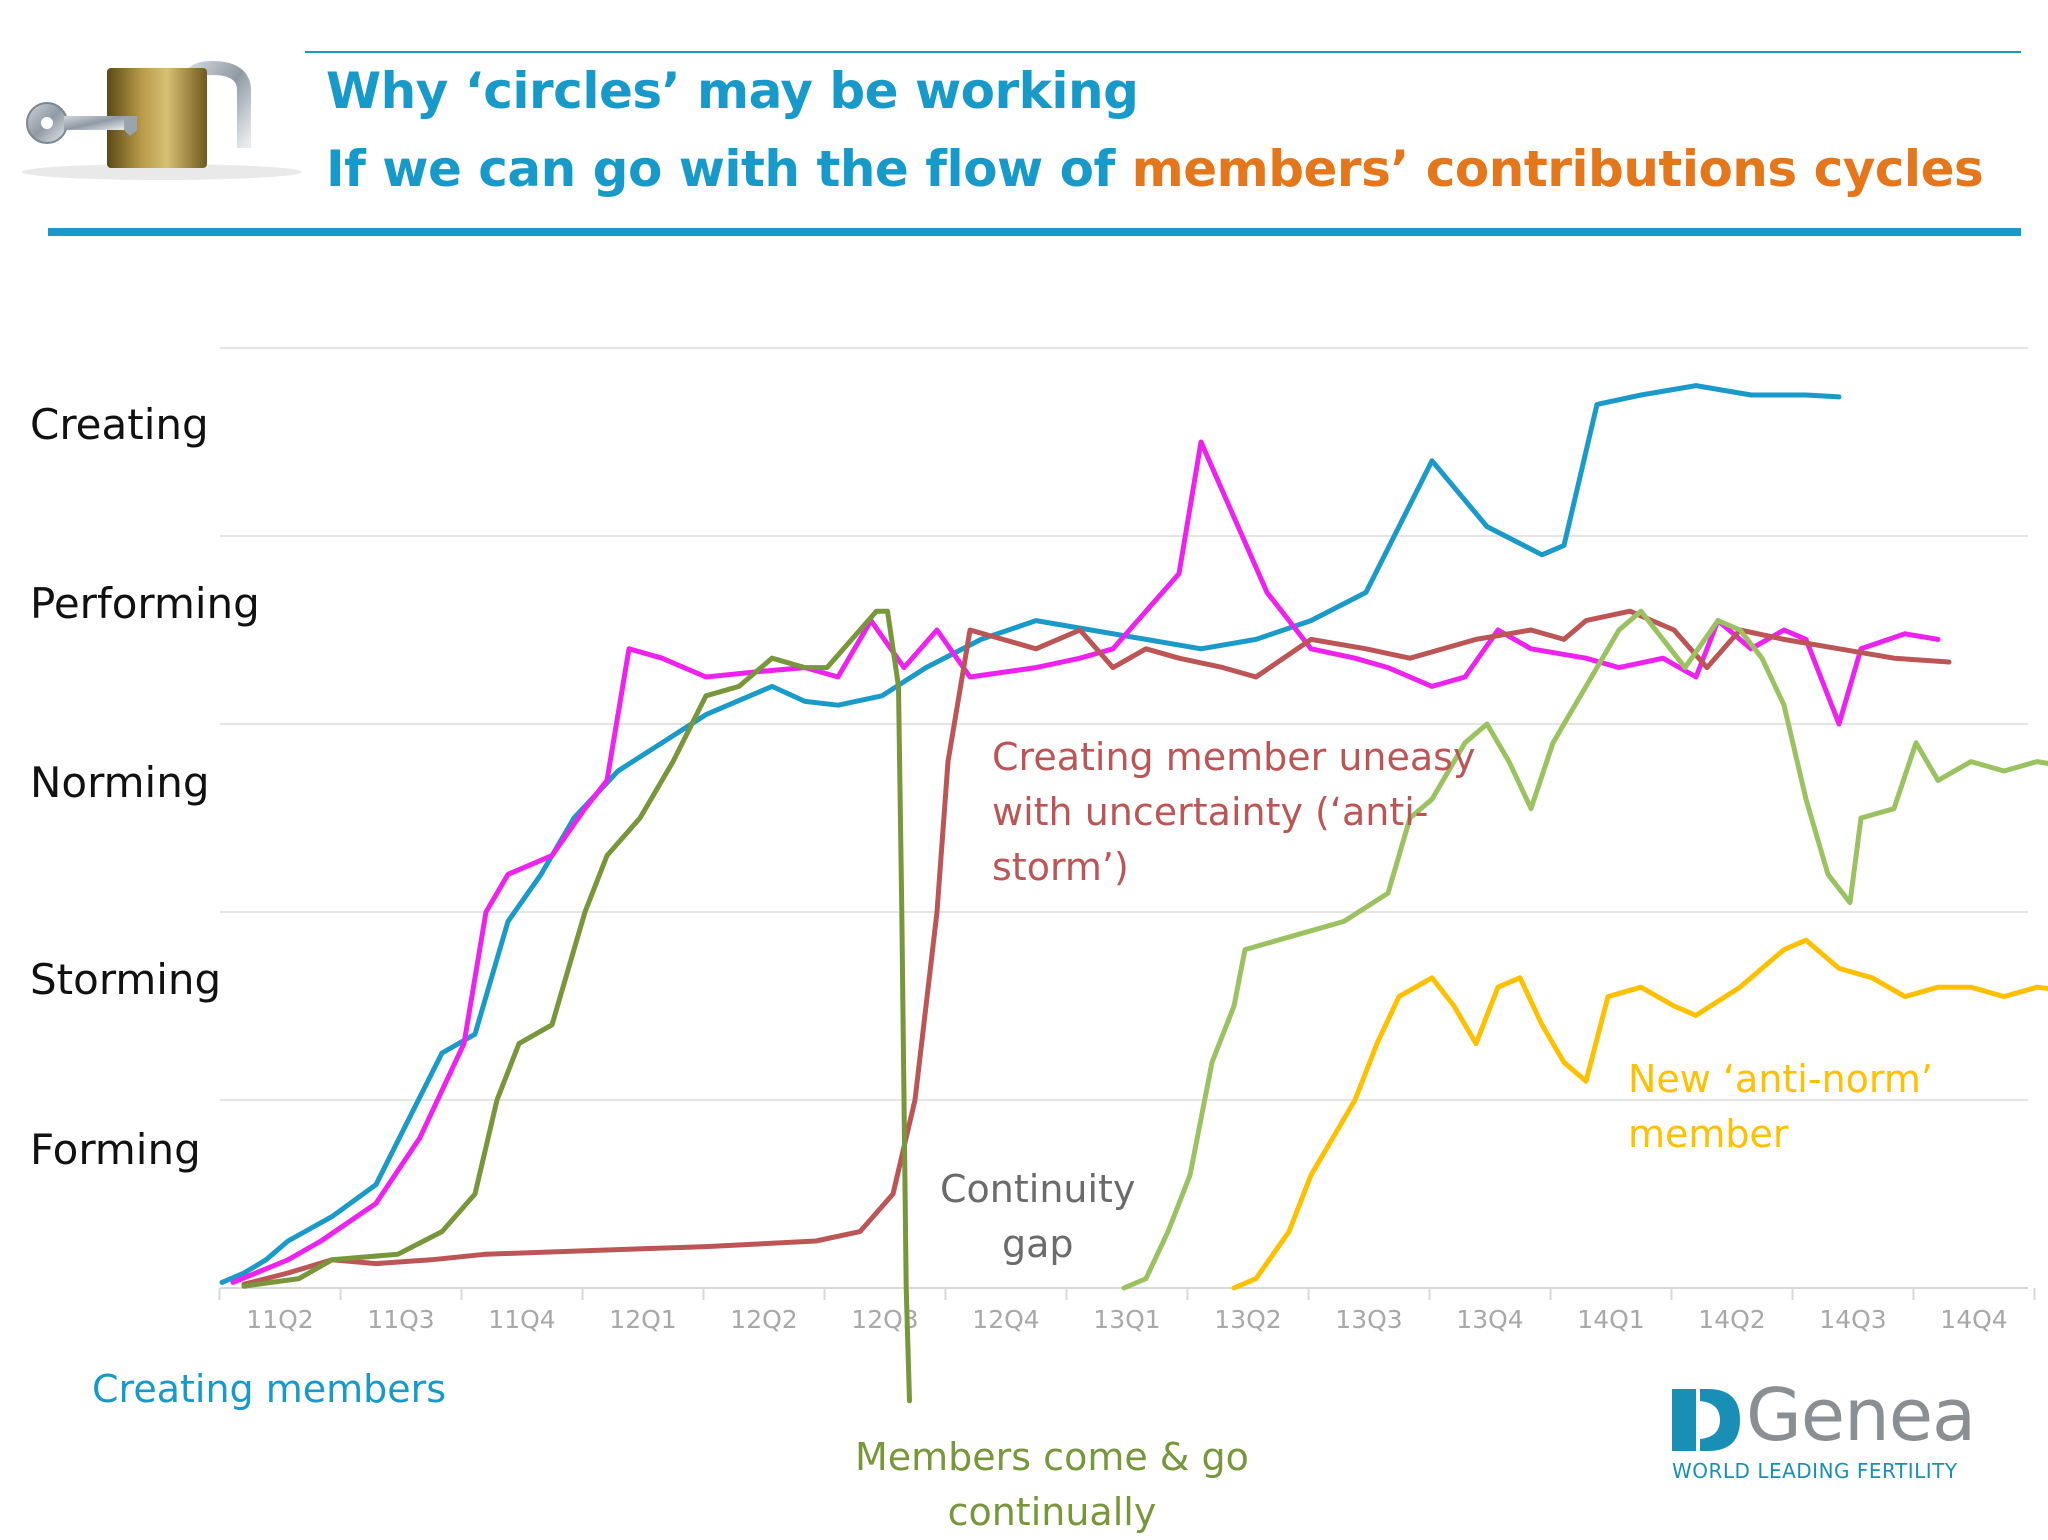 This screenshot has width=2048, height=1540. Describe the element at coordinates (162, 120) in the screenshot. I see `padlock-with-key-icon` at that location.